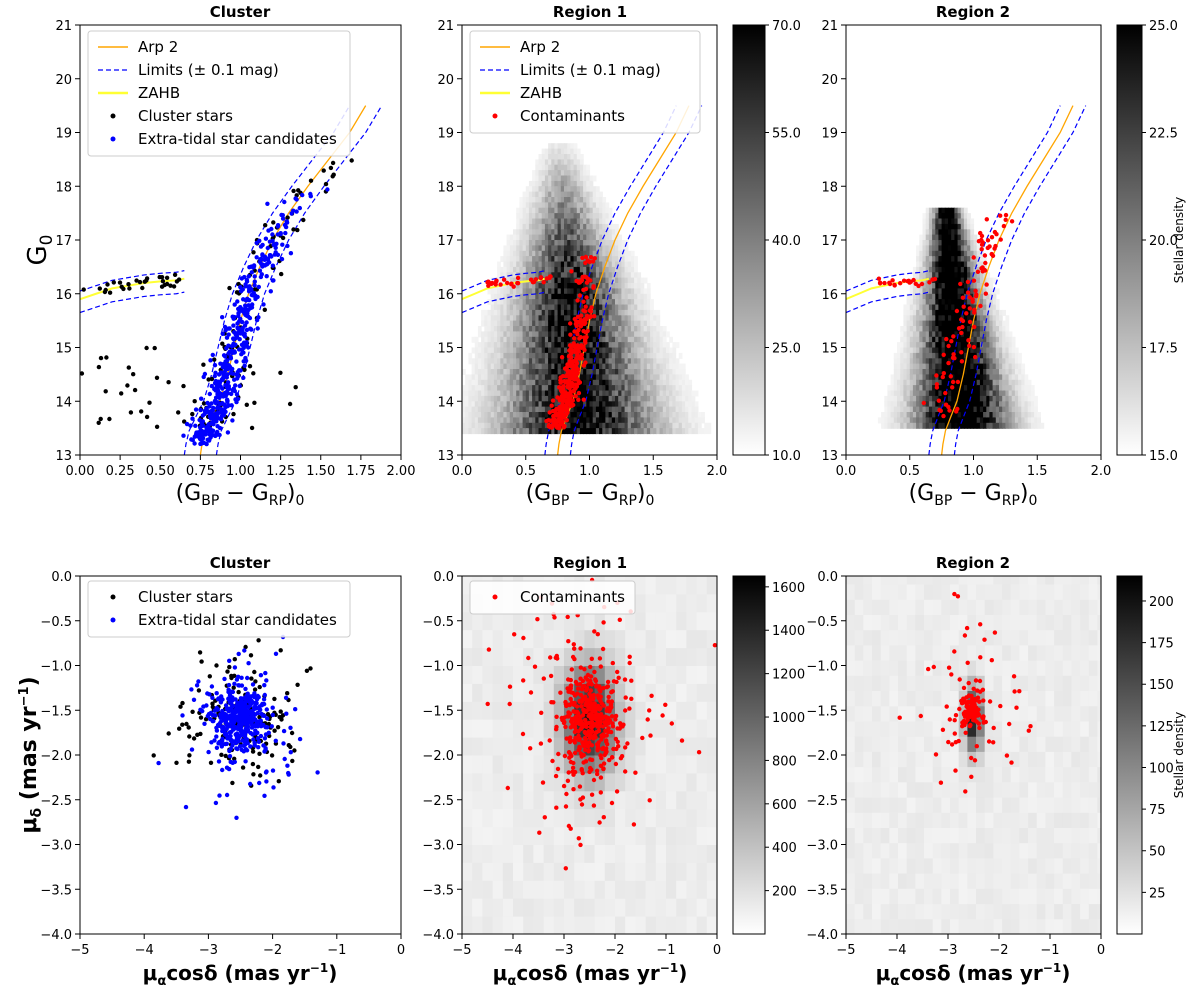  I want to click on contaminant, so click(572, 361).